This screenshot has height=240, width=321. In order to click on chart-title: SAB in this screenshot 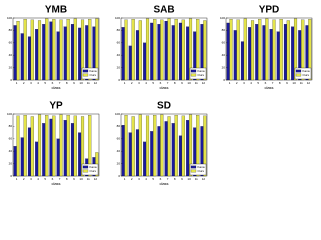, I will do `click(163, 10)`.